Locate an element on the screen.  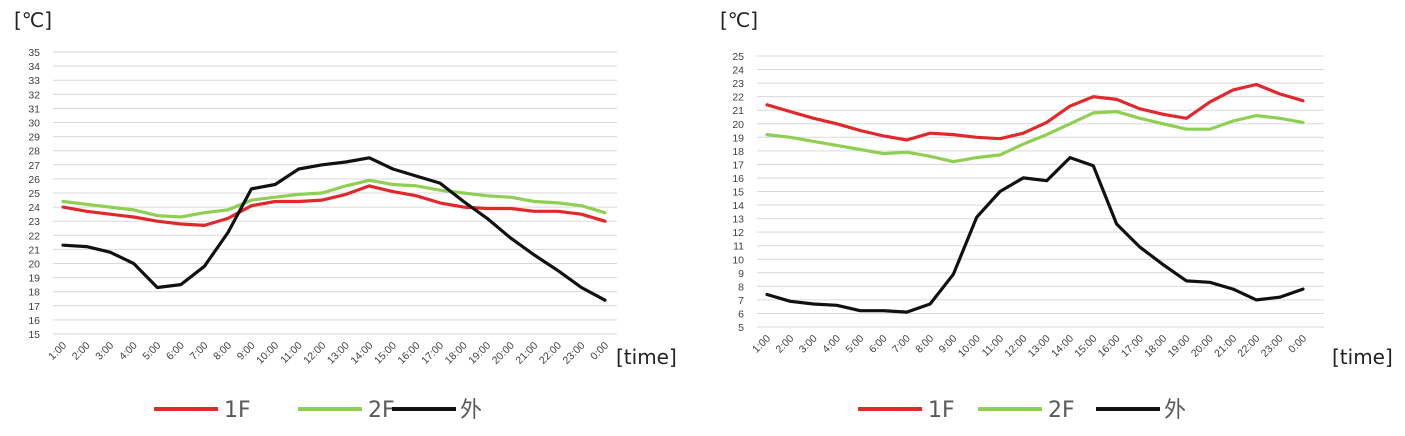
y-tick-label: 6 is located at coordinates (741, 314).